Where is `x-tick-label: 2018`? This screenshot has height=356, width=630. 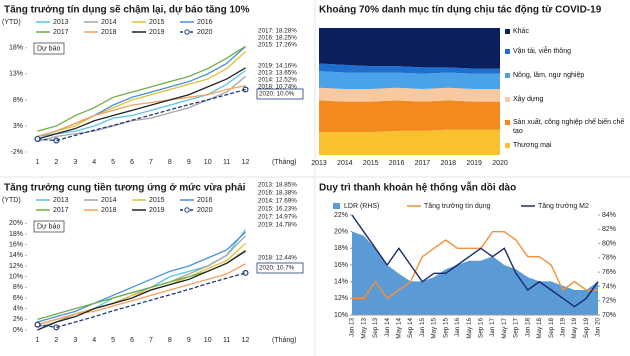 x-tick-label: 2018 is located at coordinates (448, 163).